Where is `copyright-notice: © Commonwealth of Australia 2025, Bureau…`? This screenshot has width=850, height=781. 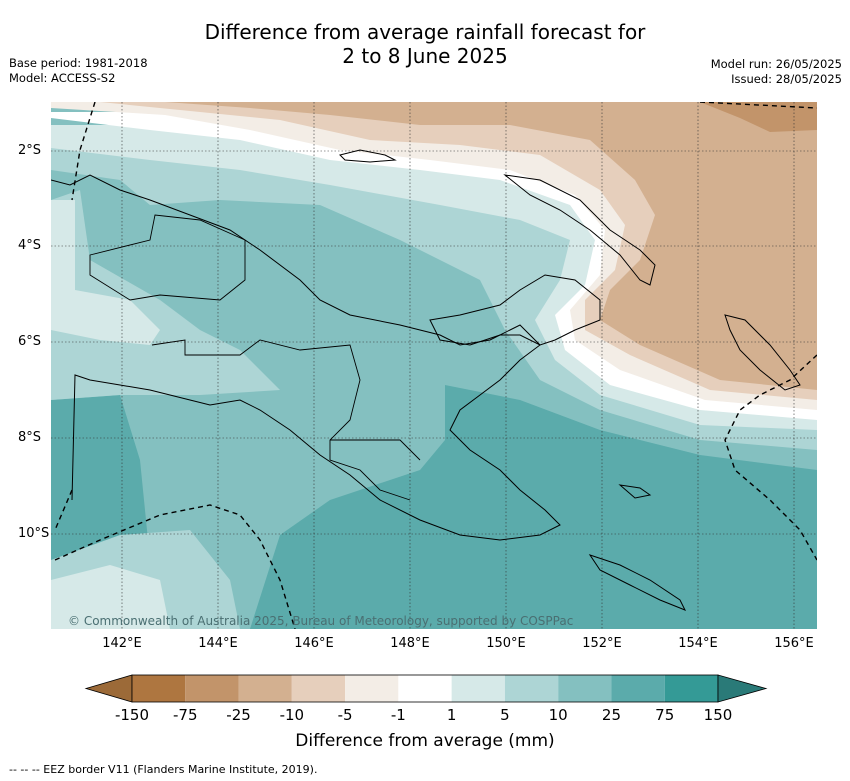
copyright-notice: © Commonwealth of Australia 2025, Bureau… is located at coordinates (321, 621).